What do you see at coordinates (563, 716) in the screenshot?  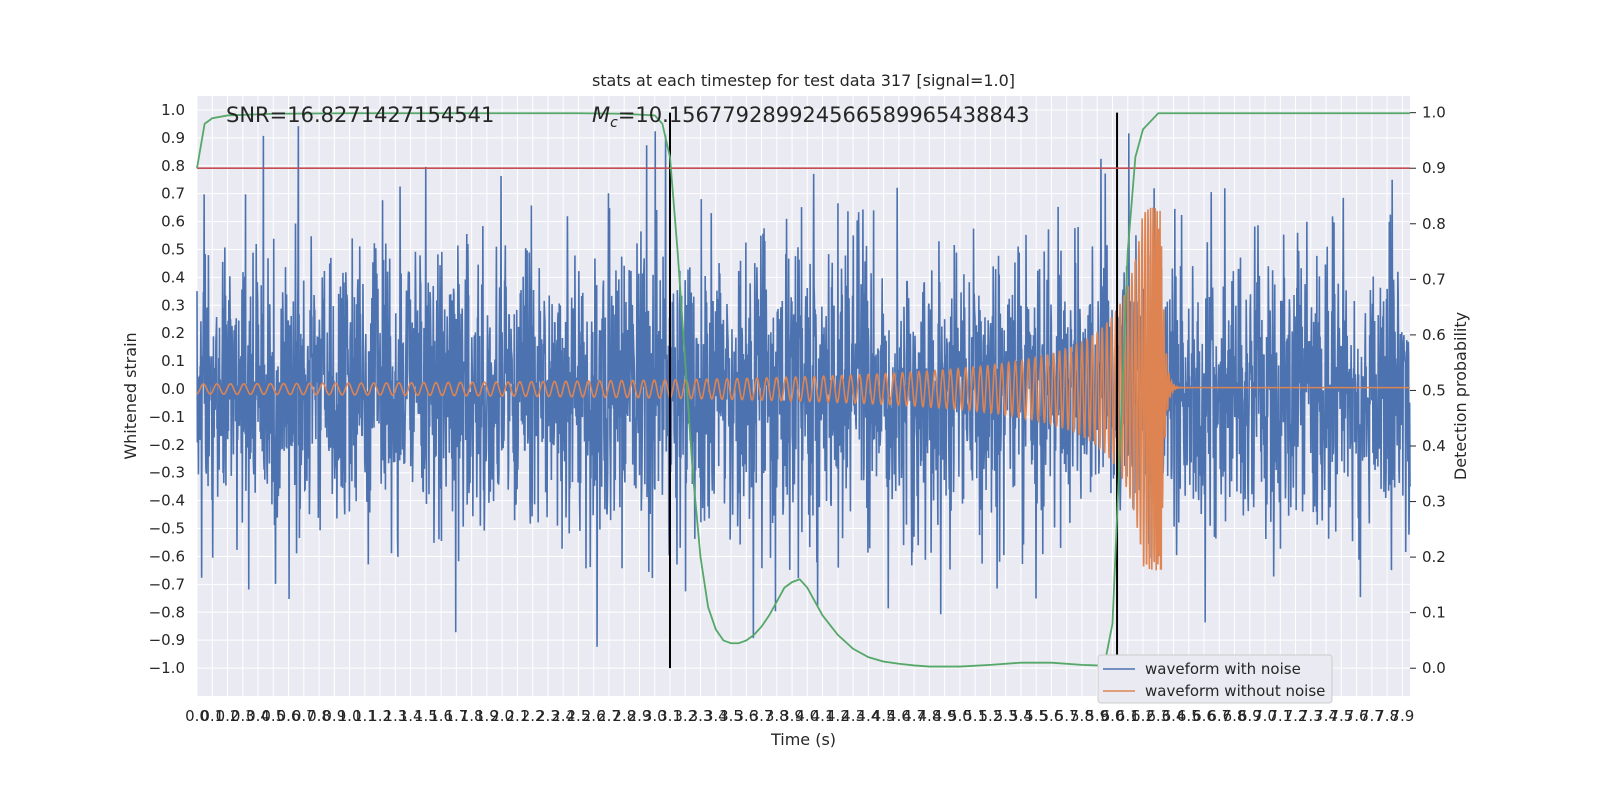 I see `x-tick-label: 2.4` at bounding box center [563, 716].